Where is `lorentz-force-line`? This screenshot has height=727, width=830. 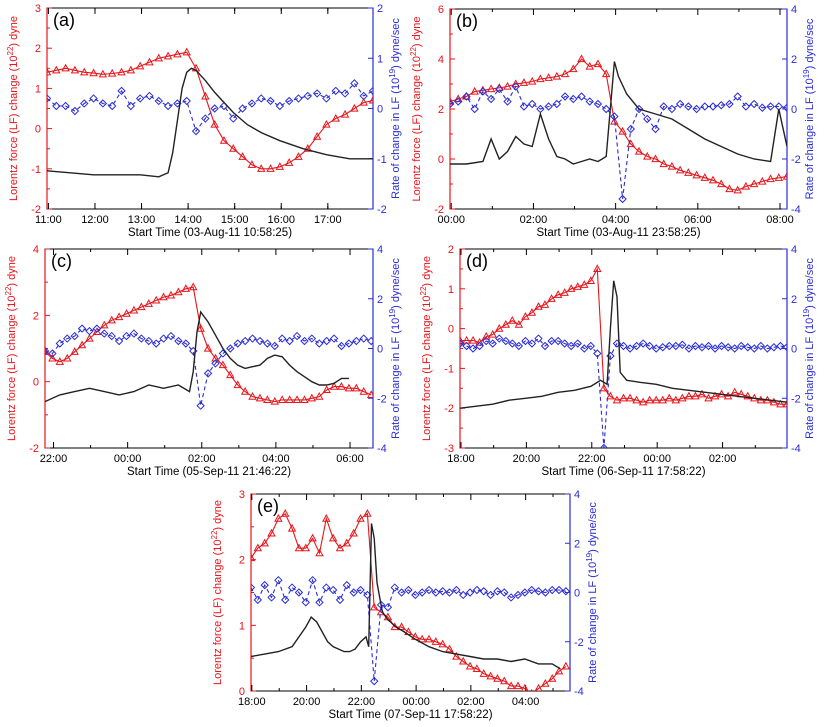
lorentz-force-line is located at coordinates (618, 113).